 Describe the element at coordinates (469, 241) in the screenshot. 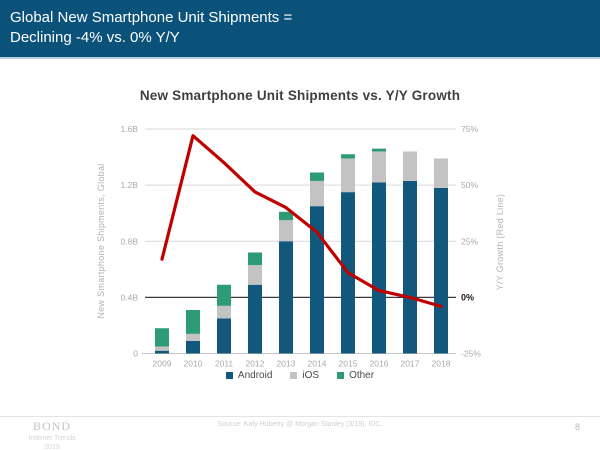

I see `right-axis-tick-label: 25%` at that location.